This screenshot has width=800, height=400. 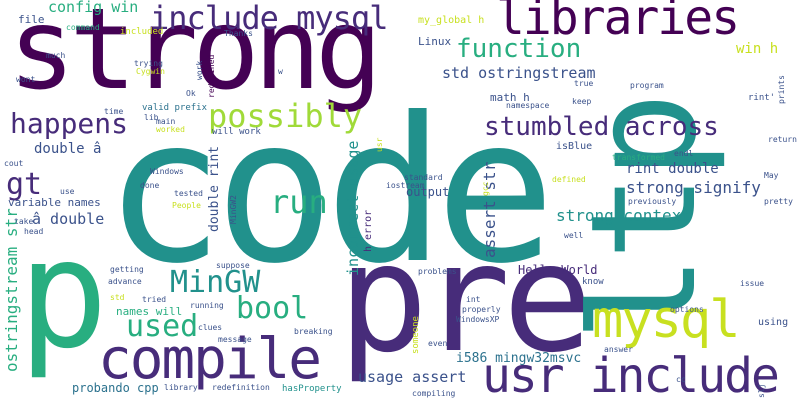 I want to click on word-someone: someone, so click(x=416, y=335).